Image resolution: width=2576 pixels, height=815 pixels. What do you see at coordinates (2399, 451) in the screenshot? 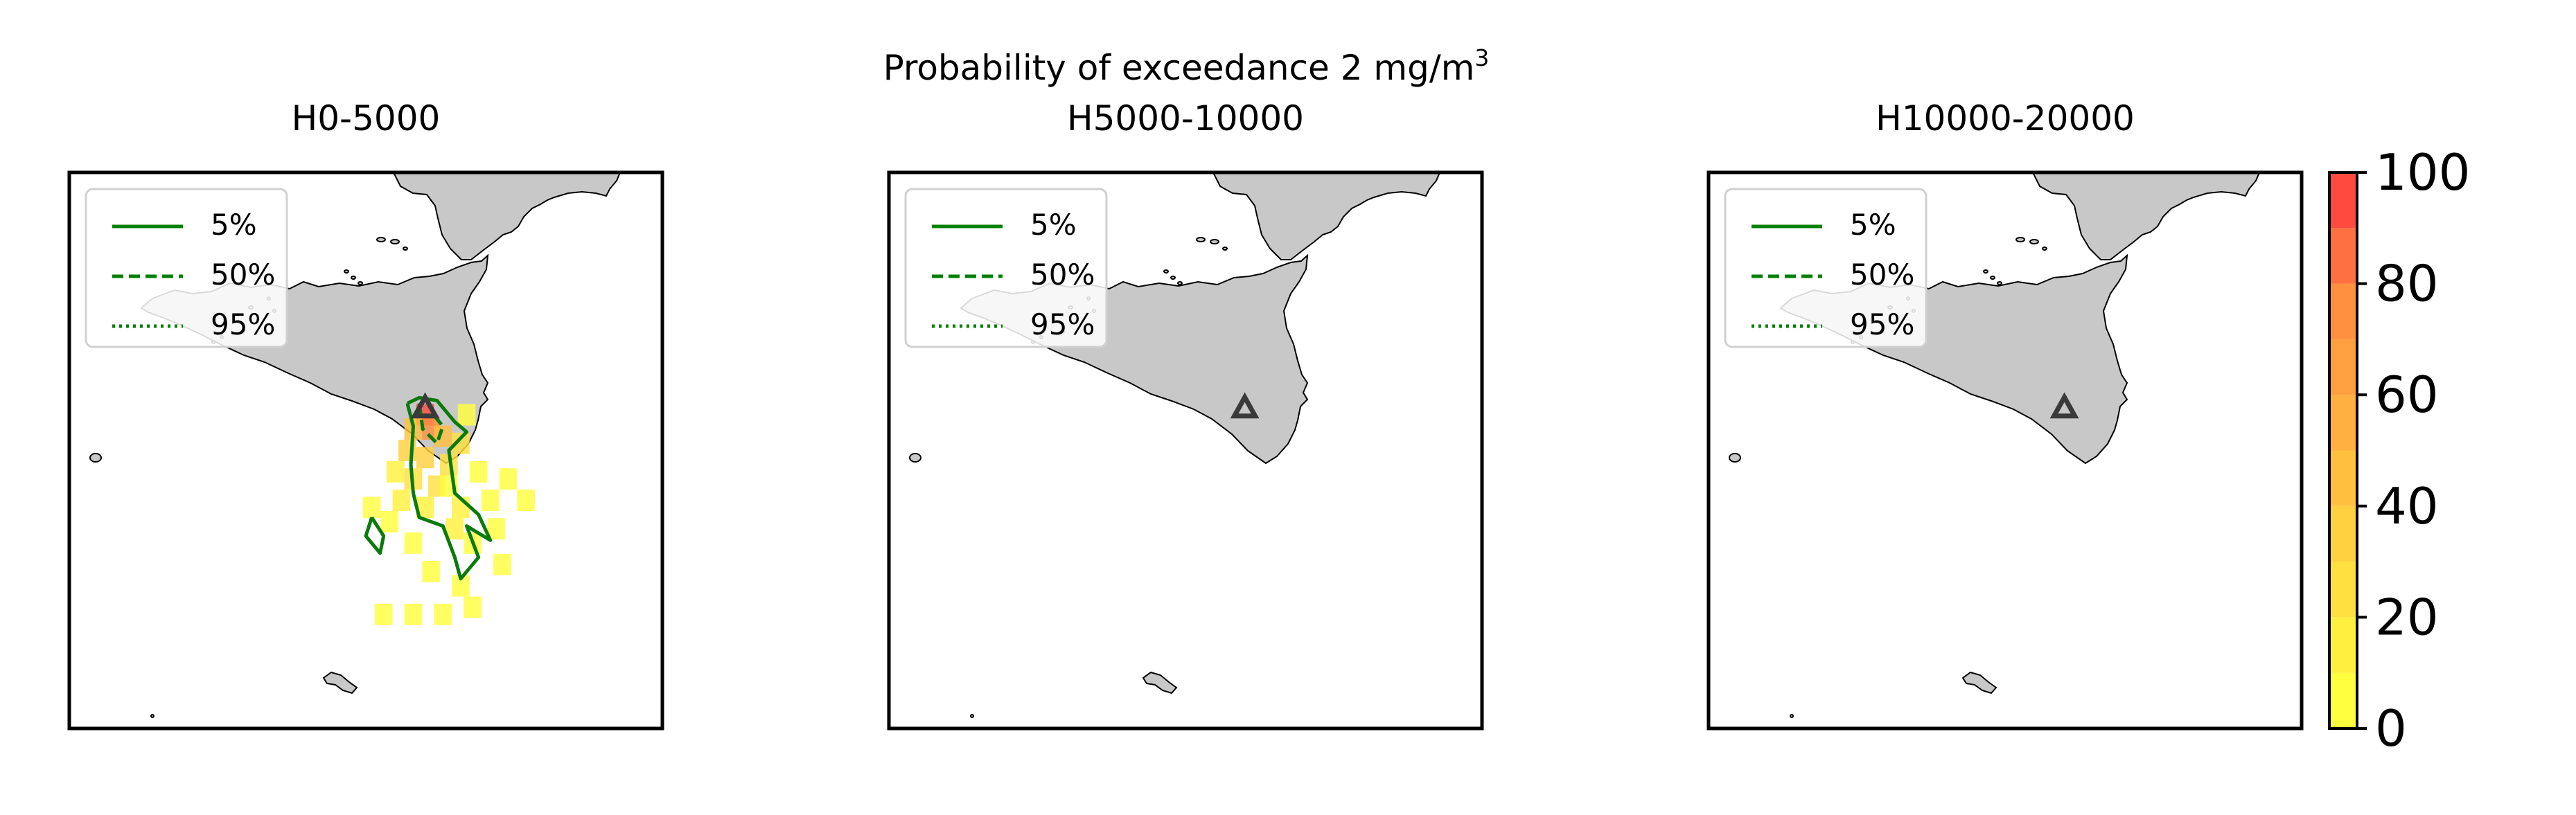
I see `colorbar: 0 20 40 60 80 100` at bounding box center [2399, 451].